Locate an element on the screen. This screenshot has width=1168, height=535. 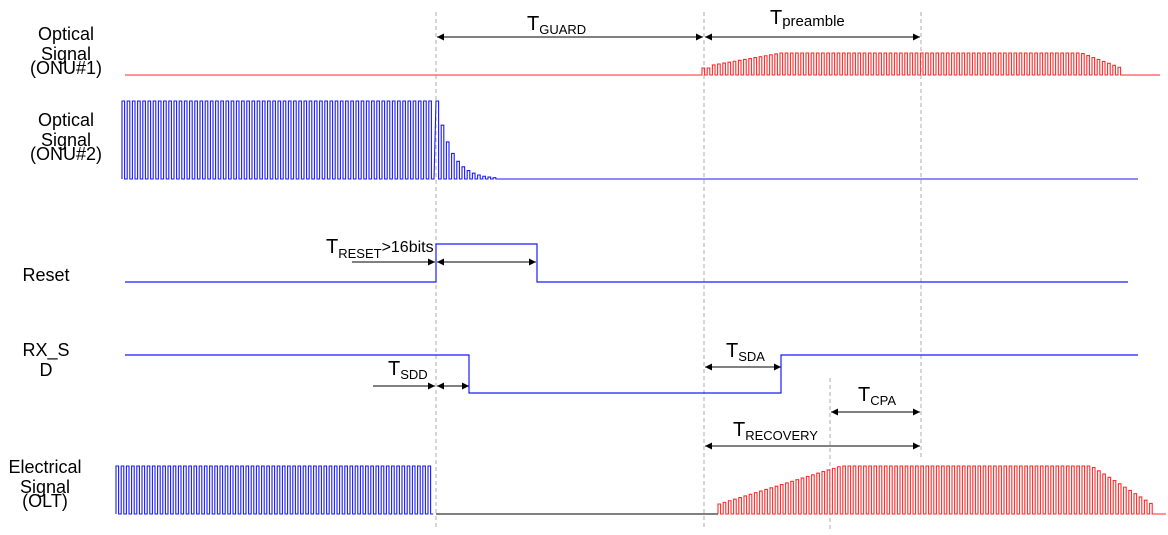
onu2-waveform is located at coordinates (629, 140).